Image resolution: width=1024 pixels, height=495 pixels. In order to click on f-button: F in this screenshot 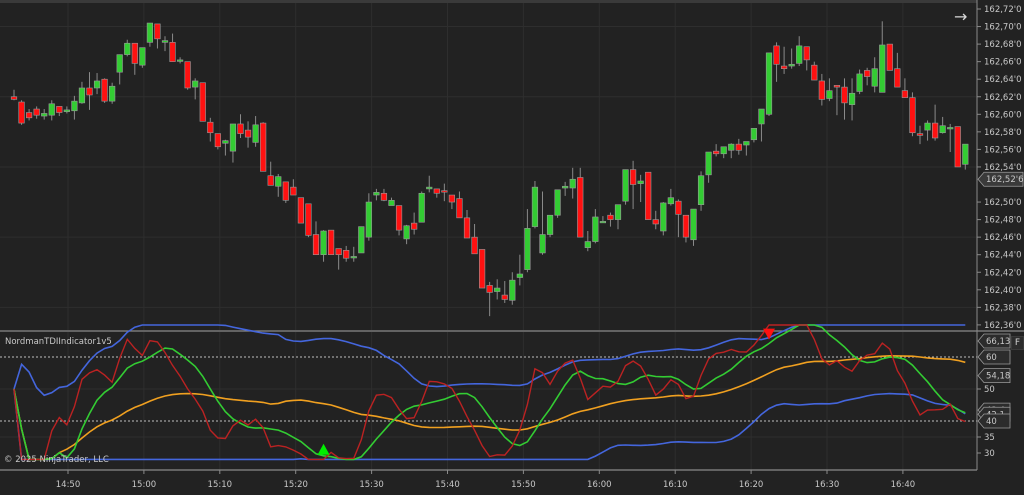, I will do `click(1017, 343)`.